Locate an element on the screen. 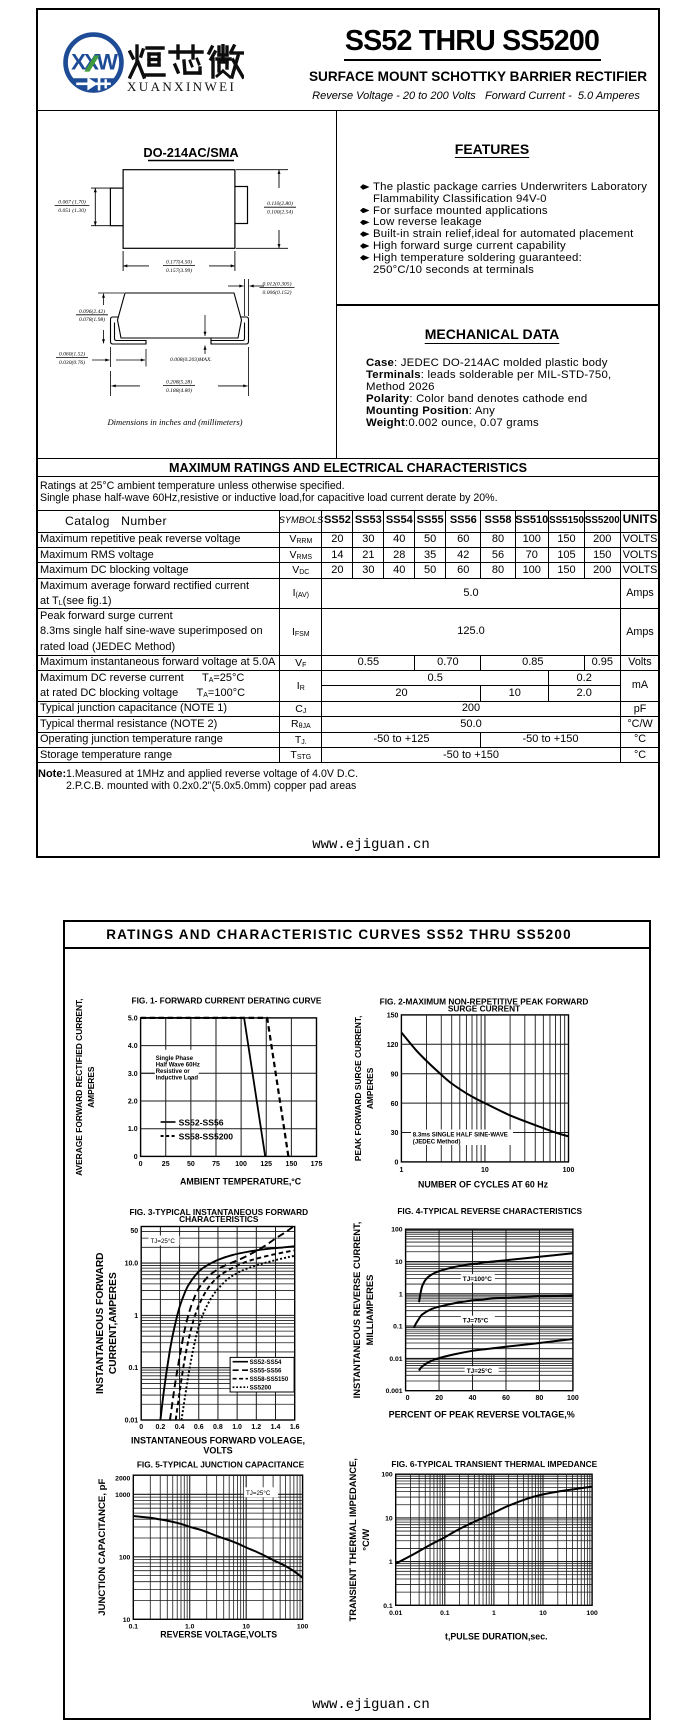 This screenshot has width=694, height=1736. svg-text: 75 is located at coordinates (216, 1164).